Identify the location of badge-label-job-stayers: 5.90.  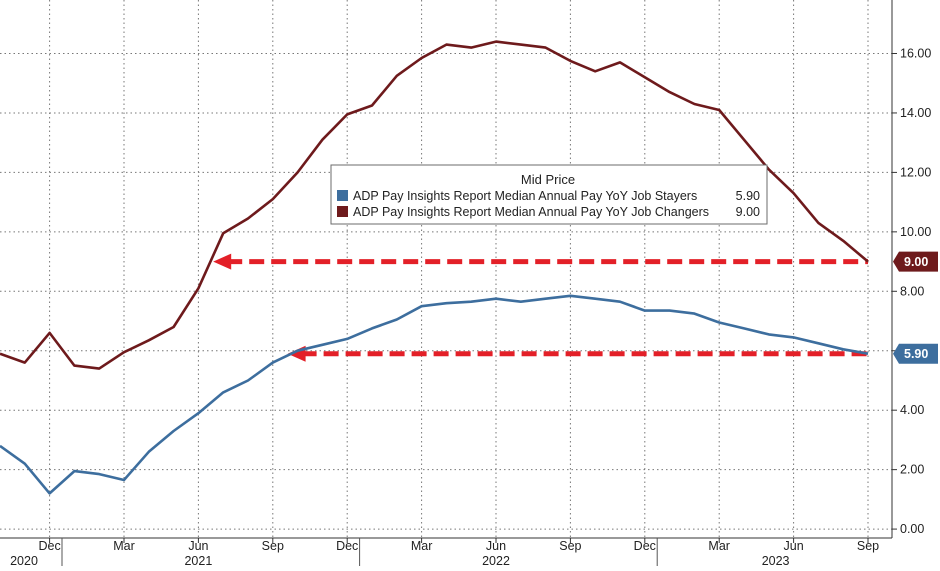
(916, 354).